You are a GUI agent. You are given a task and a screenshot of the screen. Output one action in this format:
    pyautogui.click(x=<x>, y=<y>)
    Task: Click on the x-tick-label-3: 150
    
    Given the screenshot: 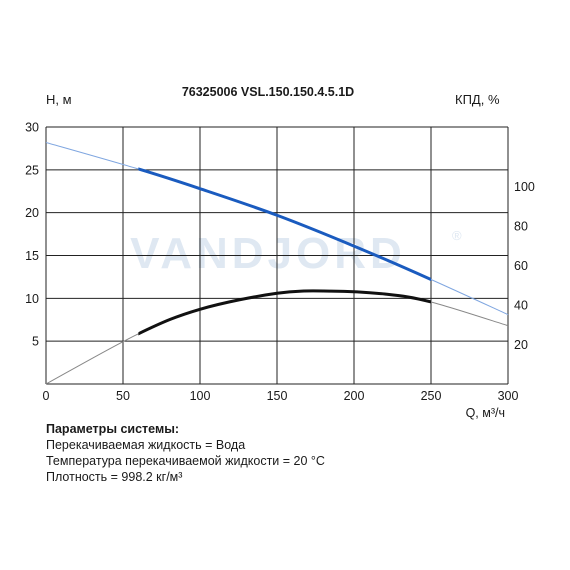 What is the action you would take?
    pyautogui.click(x=277, y=396)
    